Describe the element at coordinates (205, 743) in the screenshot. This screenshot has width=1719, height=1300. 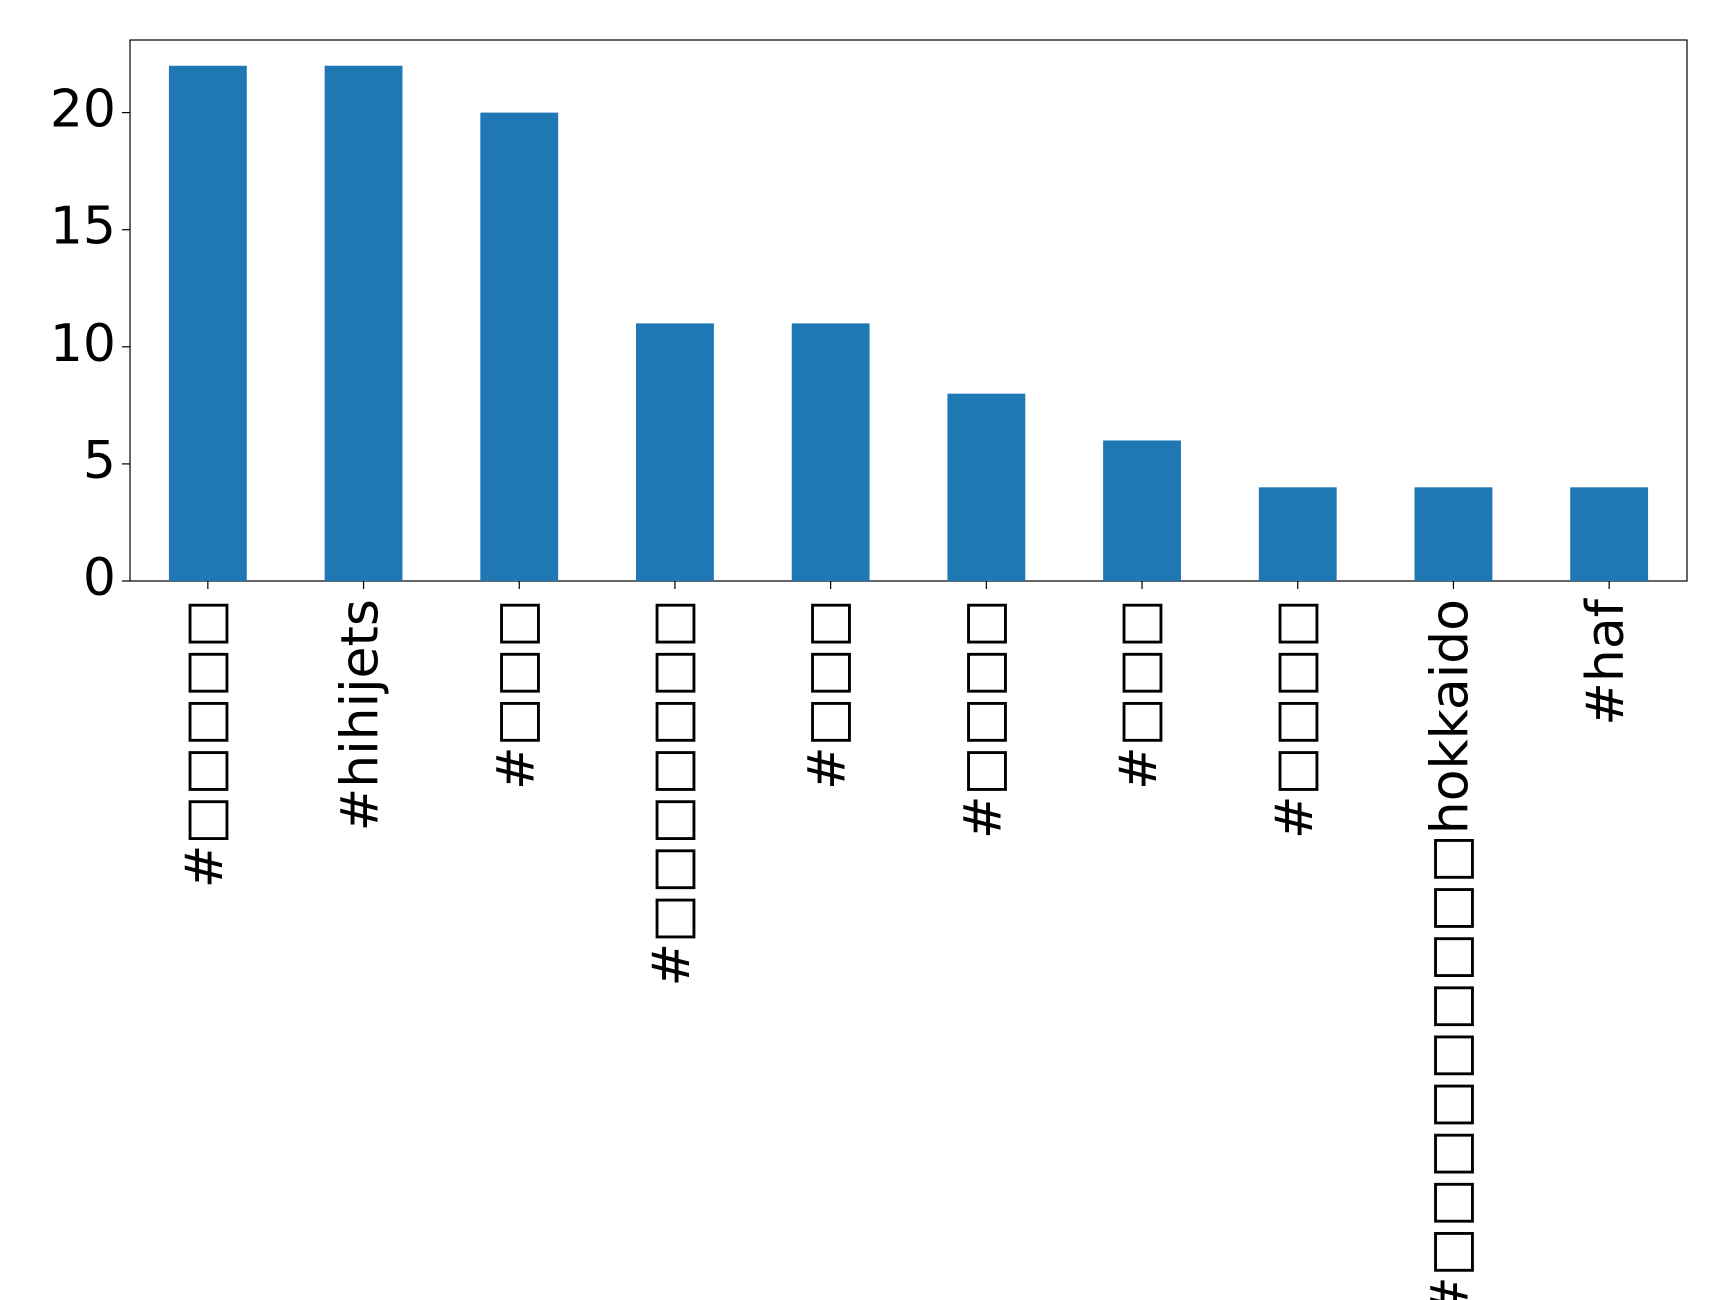
I see `x-tick-label: #□□□□□` at that location.